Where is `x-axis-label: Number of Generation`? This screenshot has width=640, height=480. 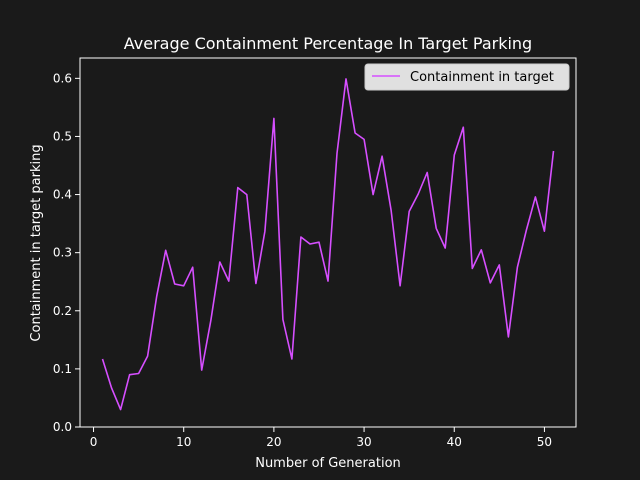 x-axis-label: Number of Generation is located at coordinates (328, 463).